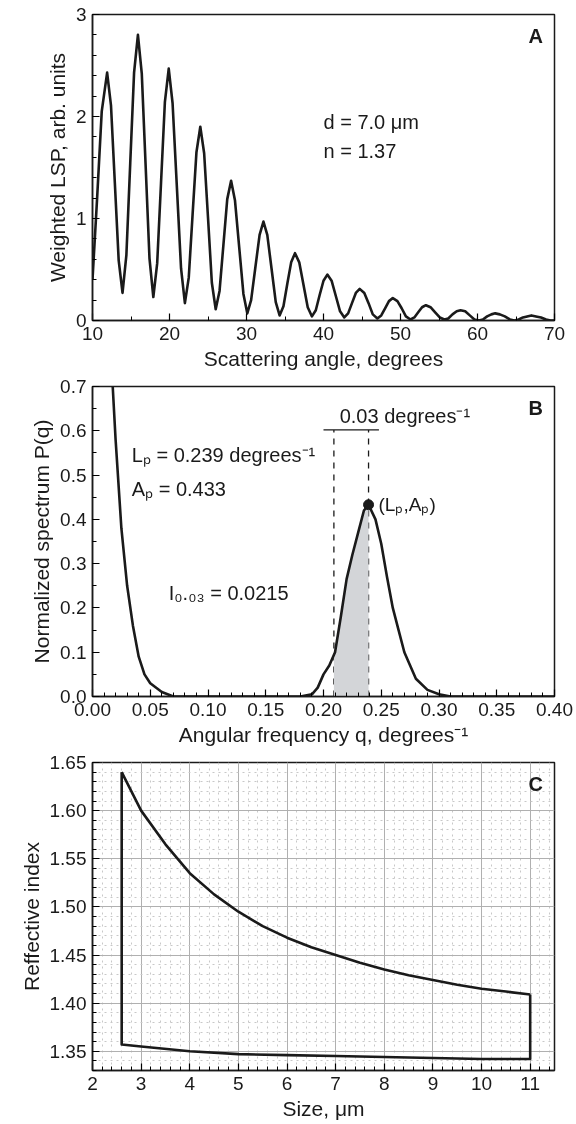 This screenshot has width=576, height=1124. I want to click on x-tick-label: 50, so click(400, 333).